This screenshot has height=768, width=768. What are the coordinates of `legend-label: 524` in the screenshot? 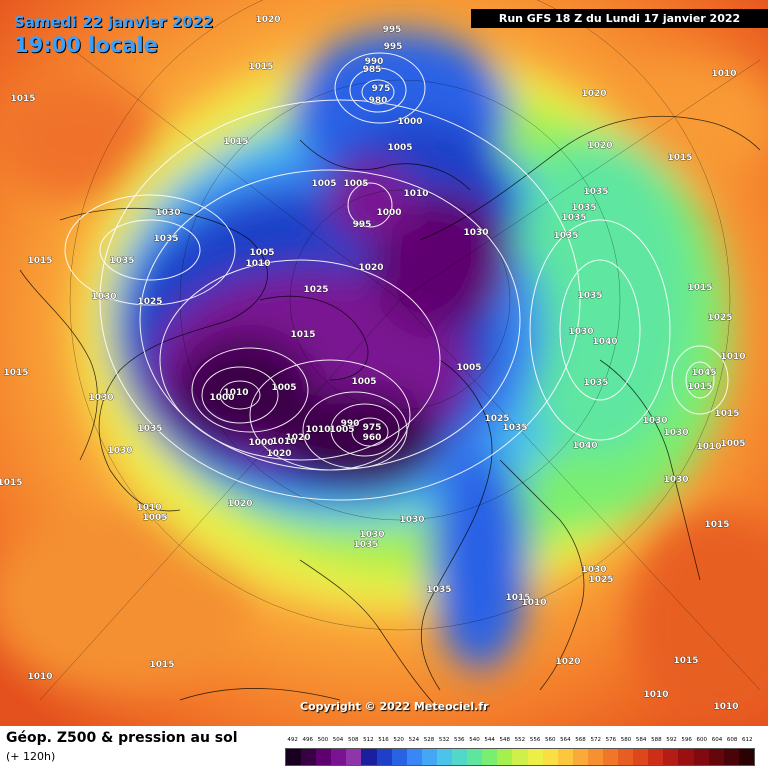 It's located at (414, 740).